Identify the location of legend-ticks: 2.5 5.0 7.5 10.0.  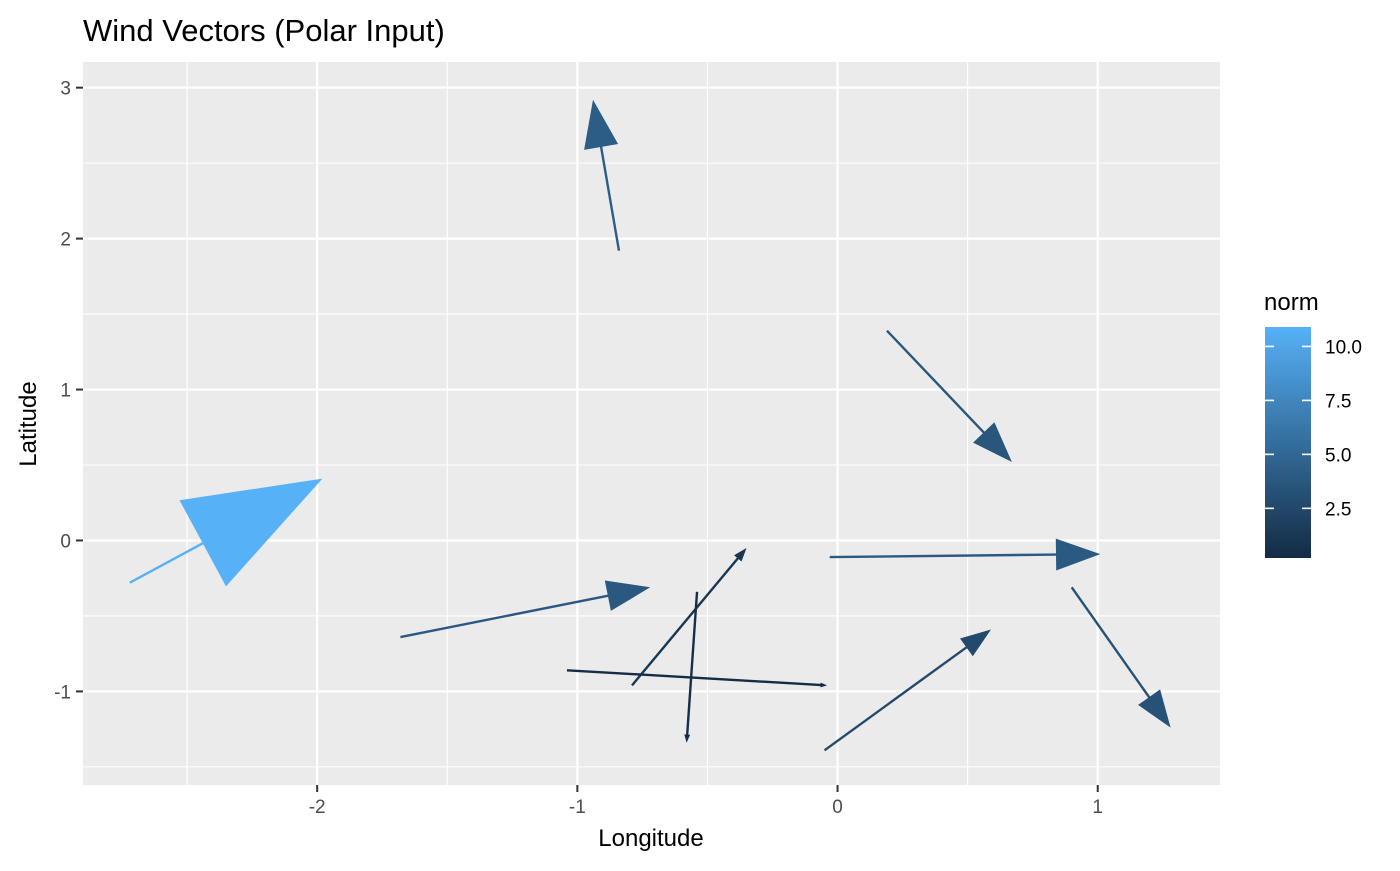
(1313, 428).